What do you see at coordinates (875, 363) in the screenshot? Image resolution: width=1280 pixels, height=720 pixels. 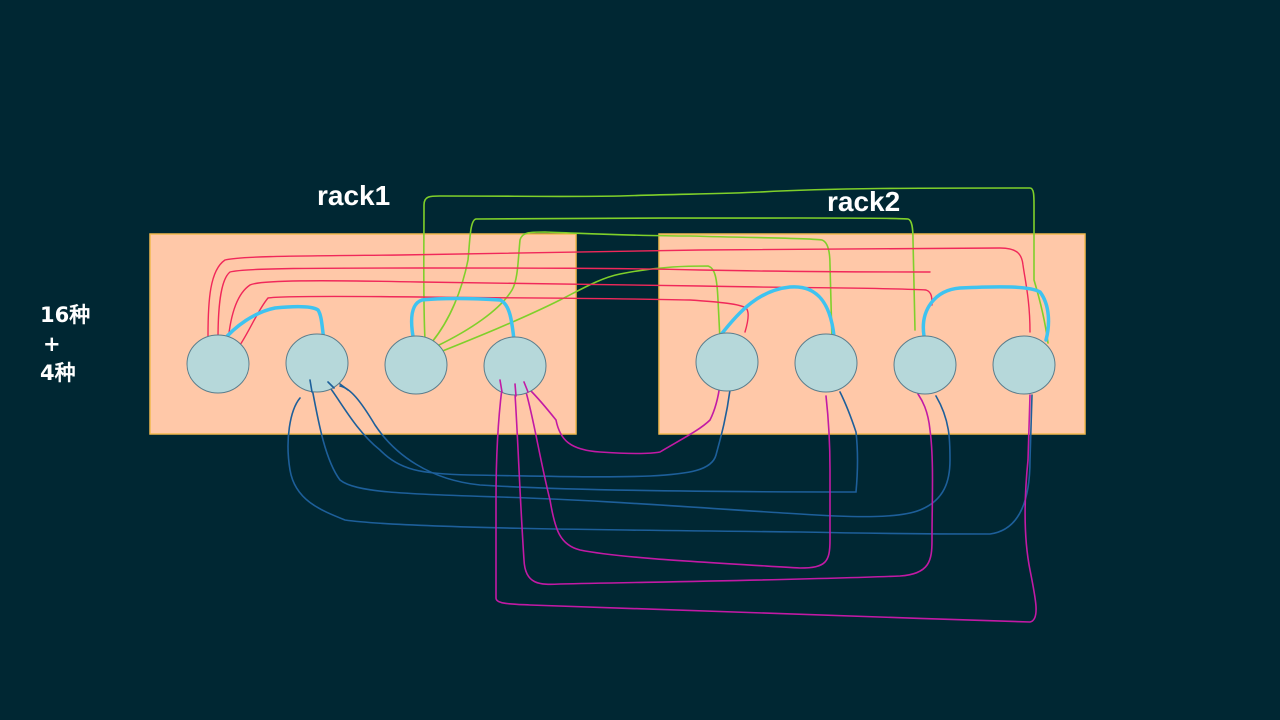 I see `rack2-nodes` at bounding box center [875, 363].